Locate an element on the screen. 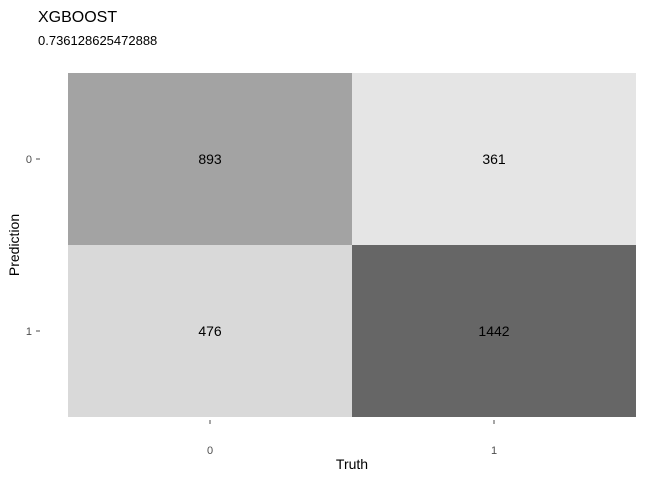 The height and width of the screenshot is (480, 672). cell-value-label: 476 is located at coordinates (210, 331).